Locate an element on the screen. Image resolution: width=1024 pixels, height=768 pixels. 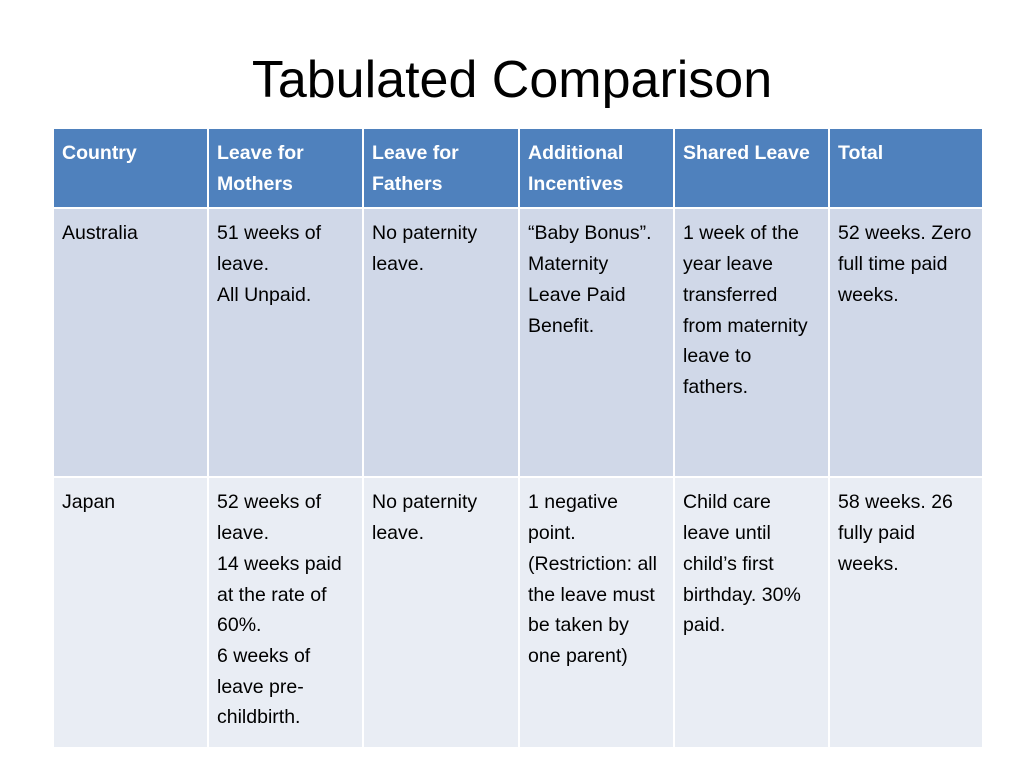
header-country: Country is located at coordinates (130, 168).